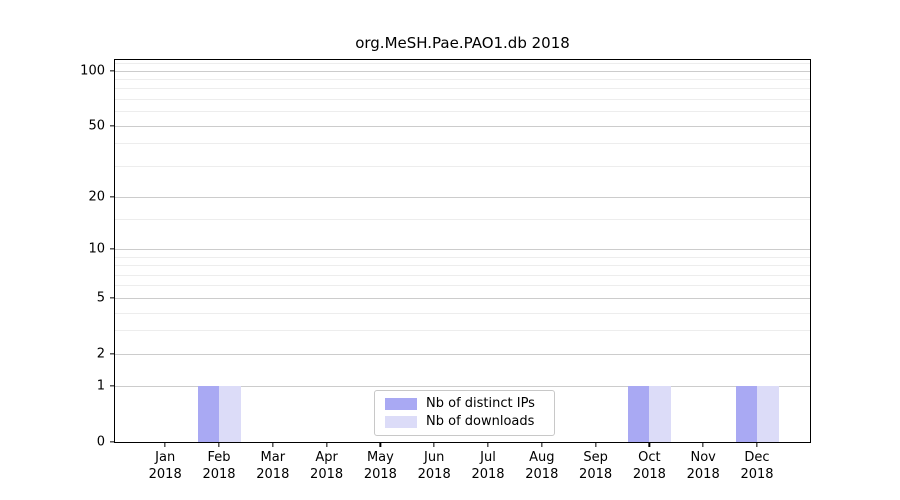 The width and height of the screenshot is (900, 500). I want to click on legend-item-downloads: Nb of downloads, so click(469, 422).